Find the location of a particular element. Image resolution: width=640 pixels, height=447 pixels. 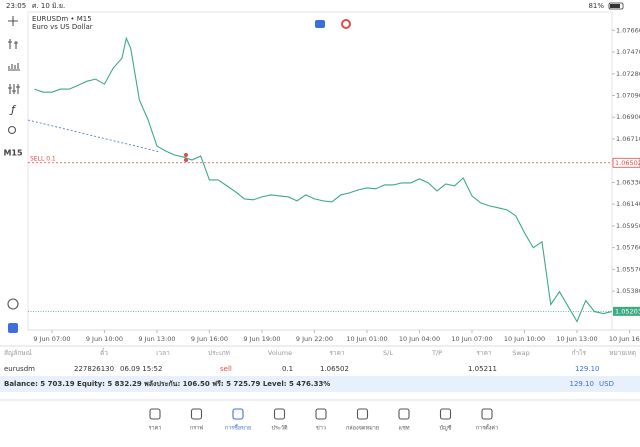

crosshair-tool is located at coordinates (13, 21).